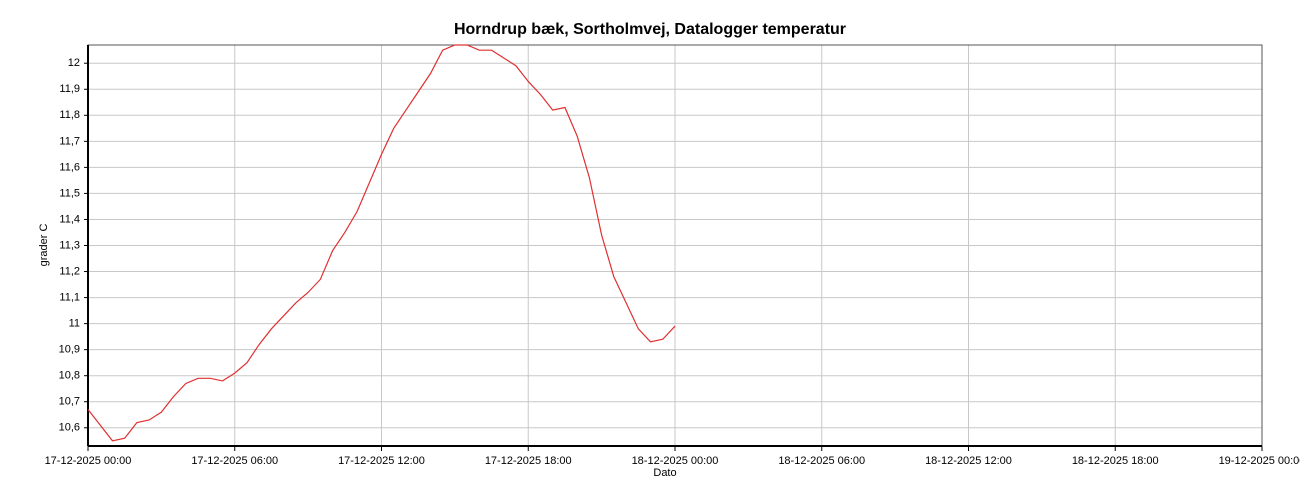 The image size is (1300, 500). I want to click on x-tick-label: 18-12-2025 06:00, so click(821, 461).